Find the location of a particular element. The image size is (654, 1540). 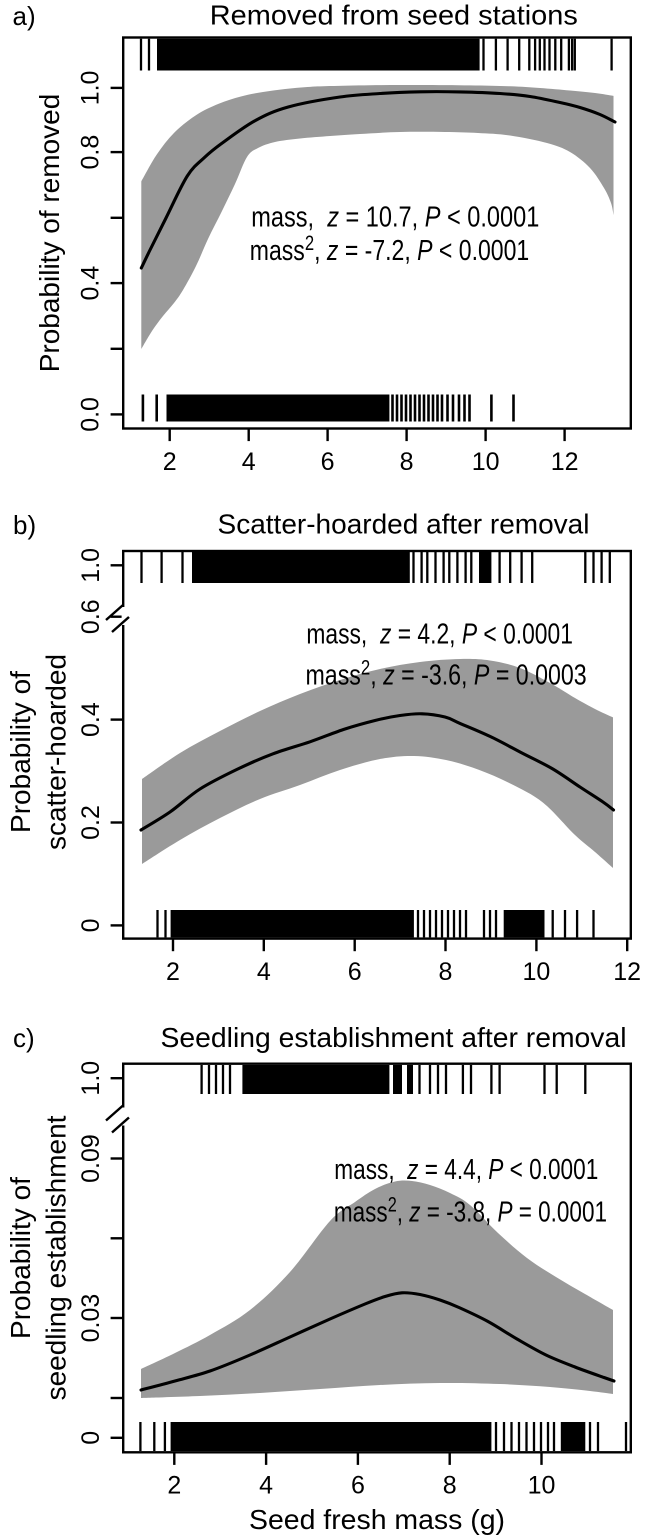

svg-text: a) is located at coordinates (24, 16).